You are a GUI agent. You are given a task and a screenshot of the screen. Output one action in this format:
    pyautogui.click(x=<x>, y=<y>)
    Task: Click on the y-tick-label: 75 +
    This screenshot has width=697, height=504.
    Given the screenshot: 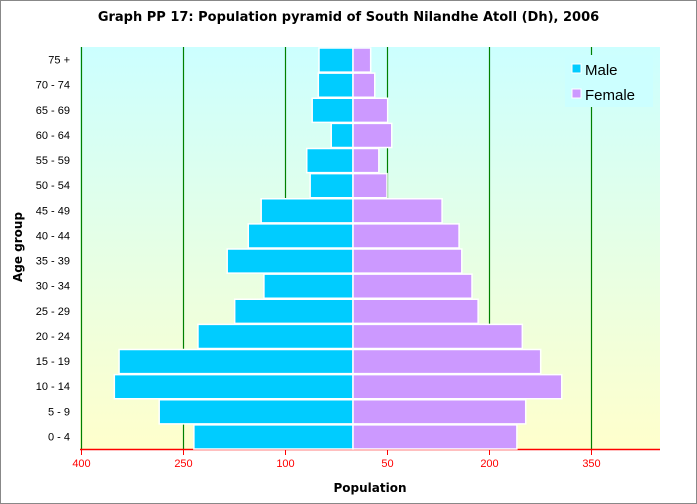 What is the action you would take?
    pyautogui.click(x=59, y=61)
    